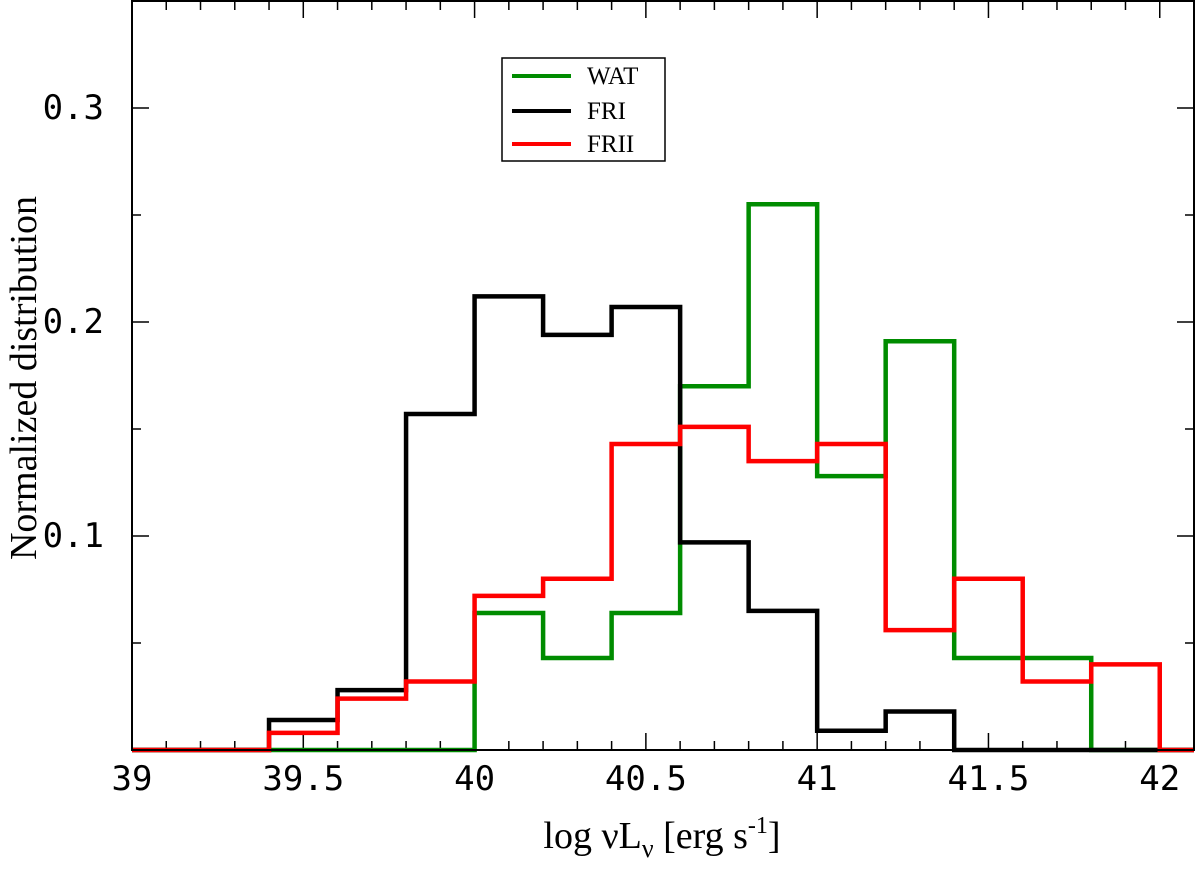 Image resolution: width=1200 pixels, height=873 pixels. Describe the element at coordinates (989, 779) in the screenshot. I see `x-tick-label: 41.5` at that location.